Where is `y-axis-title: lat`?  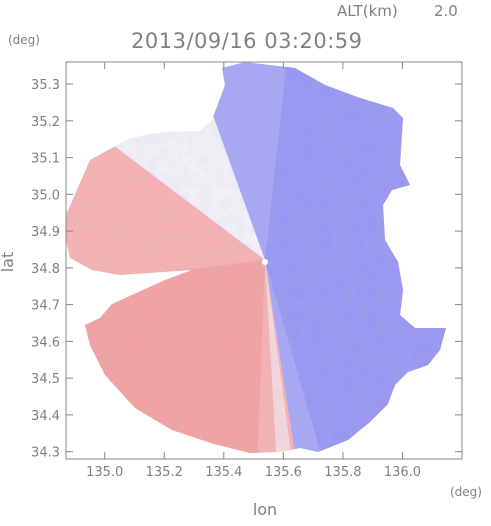 y-axis-title: lat is located at coordinates (8, 262).